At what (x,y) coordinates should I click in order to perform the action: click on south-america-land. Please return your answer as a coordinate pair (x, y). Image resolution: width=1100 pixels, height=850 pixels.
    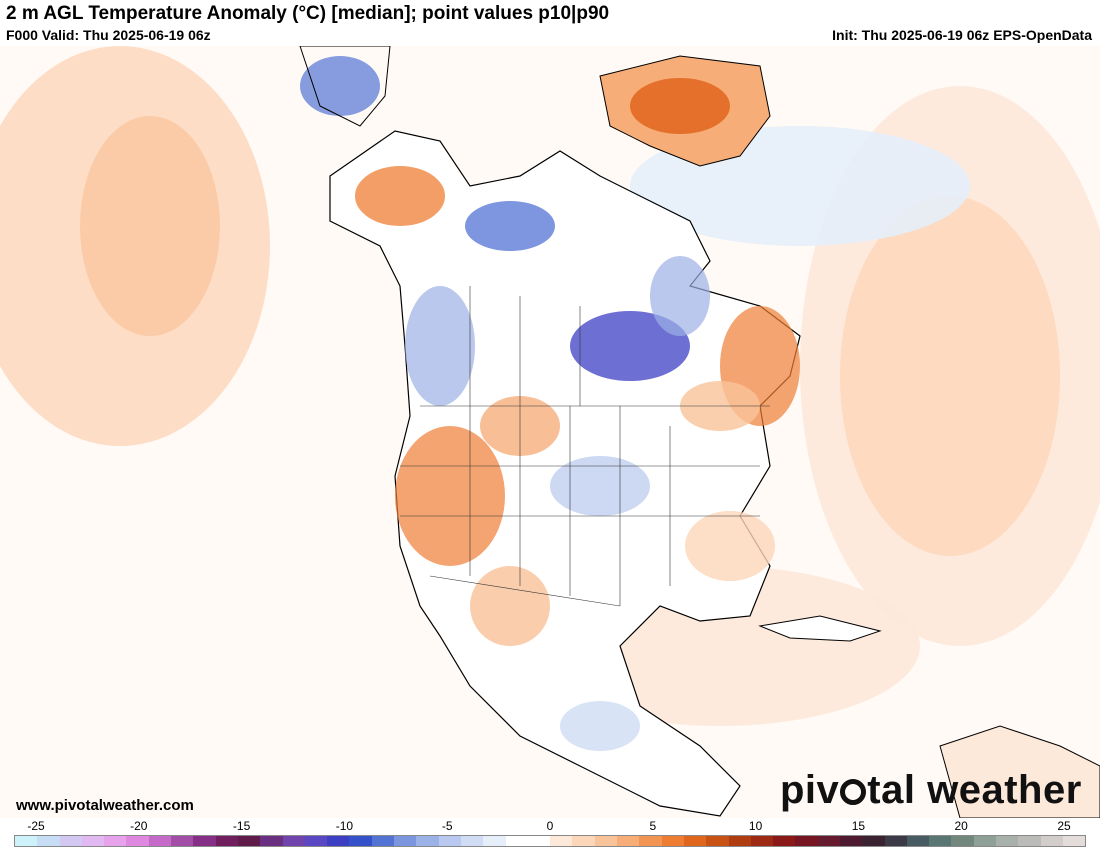
    Looking at the image, I should click on (1019, 771).